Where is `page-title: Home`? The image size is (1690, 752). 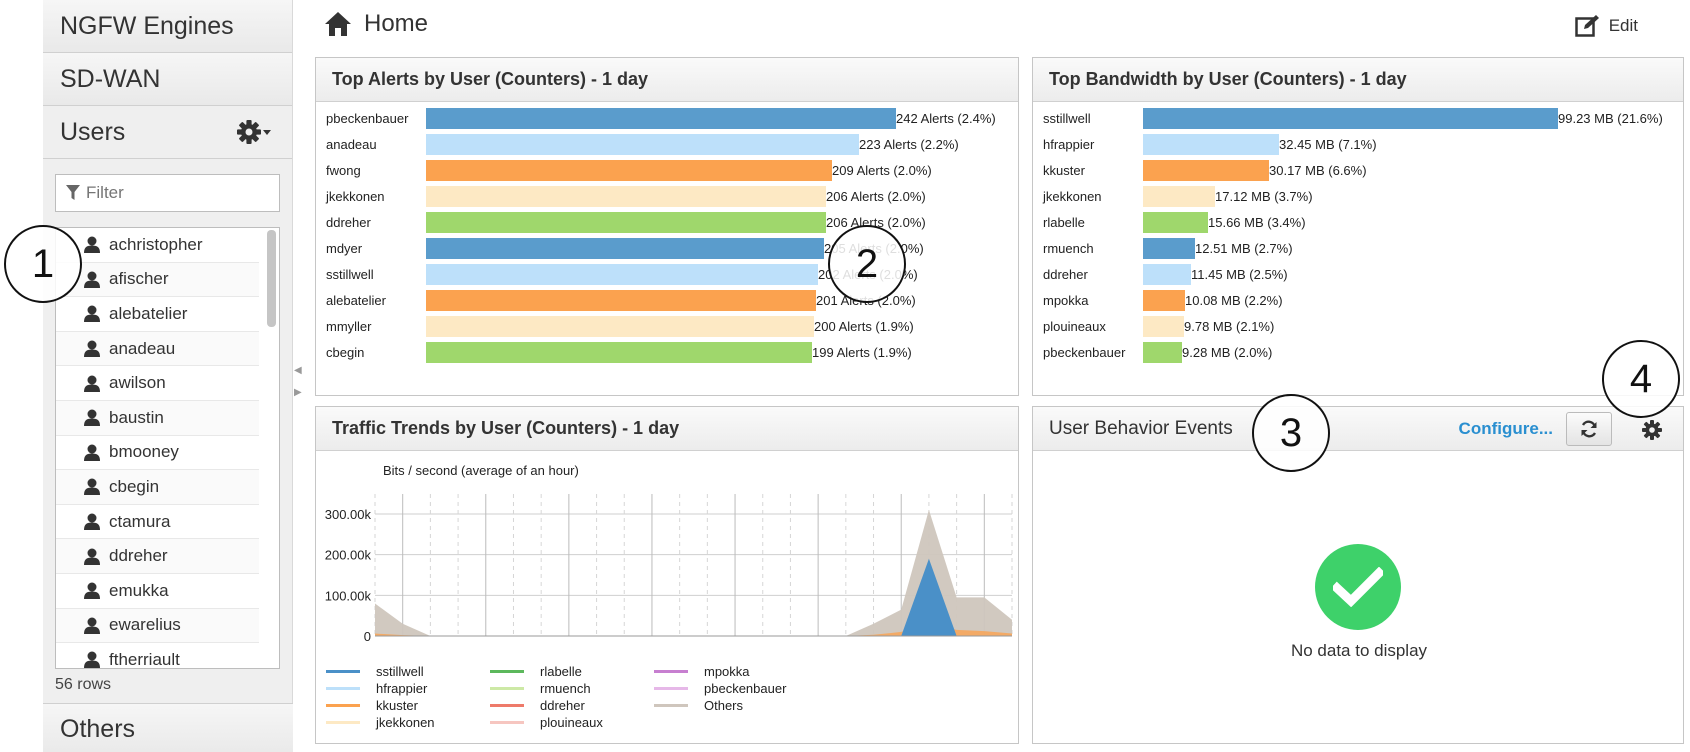 page-title: Home is located at coordinates (376, 24).